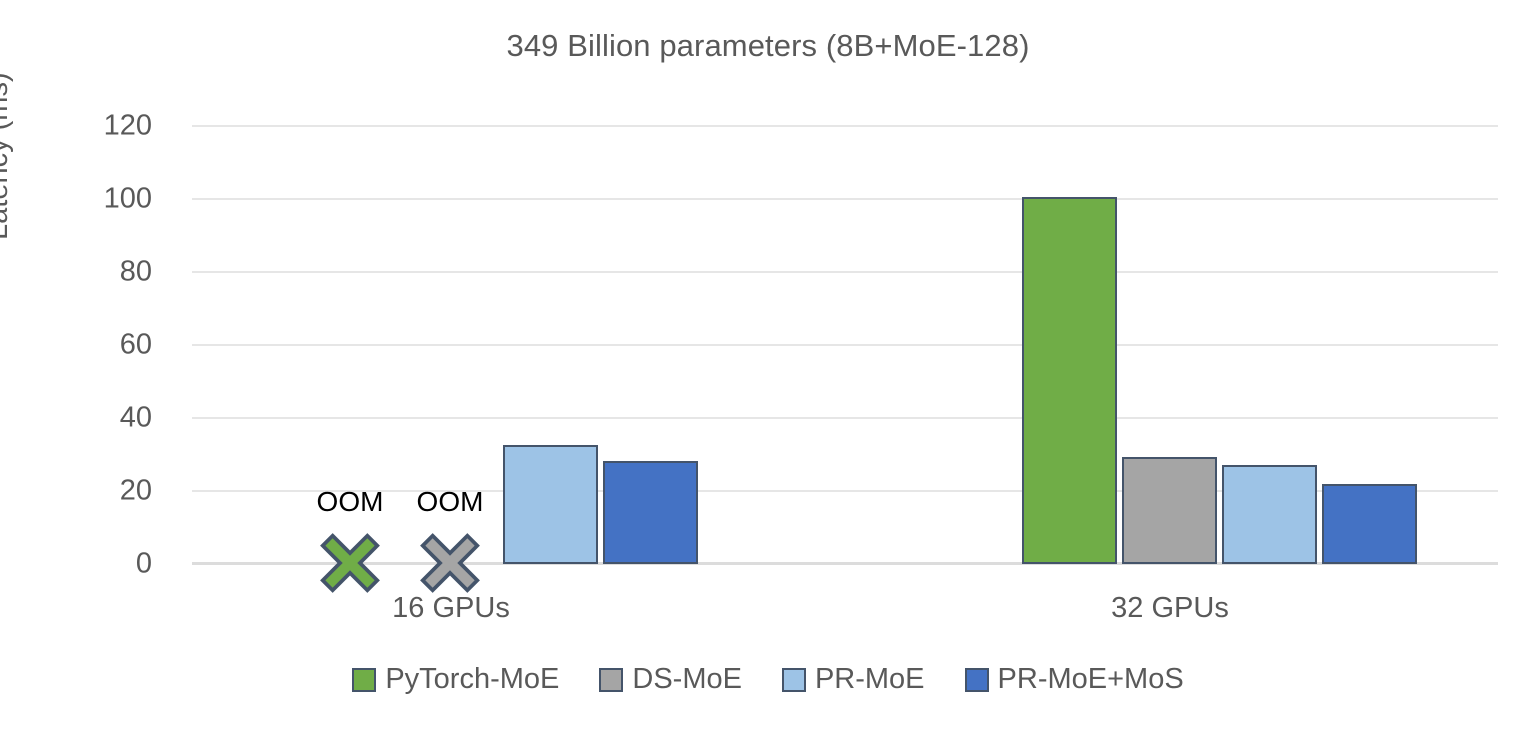  What do you see at coordinates (127, 198) in the screenshot?
I see `y-axis-tick-label: 100` at bounding box center [127, 198].